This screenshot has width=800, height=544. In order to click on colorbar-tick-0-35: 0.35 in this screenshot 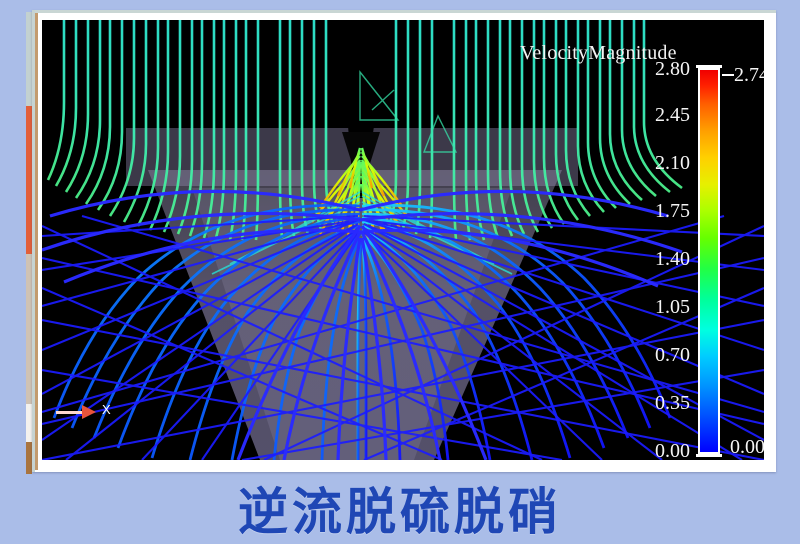, I will do `click(672, 403)`.